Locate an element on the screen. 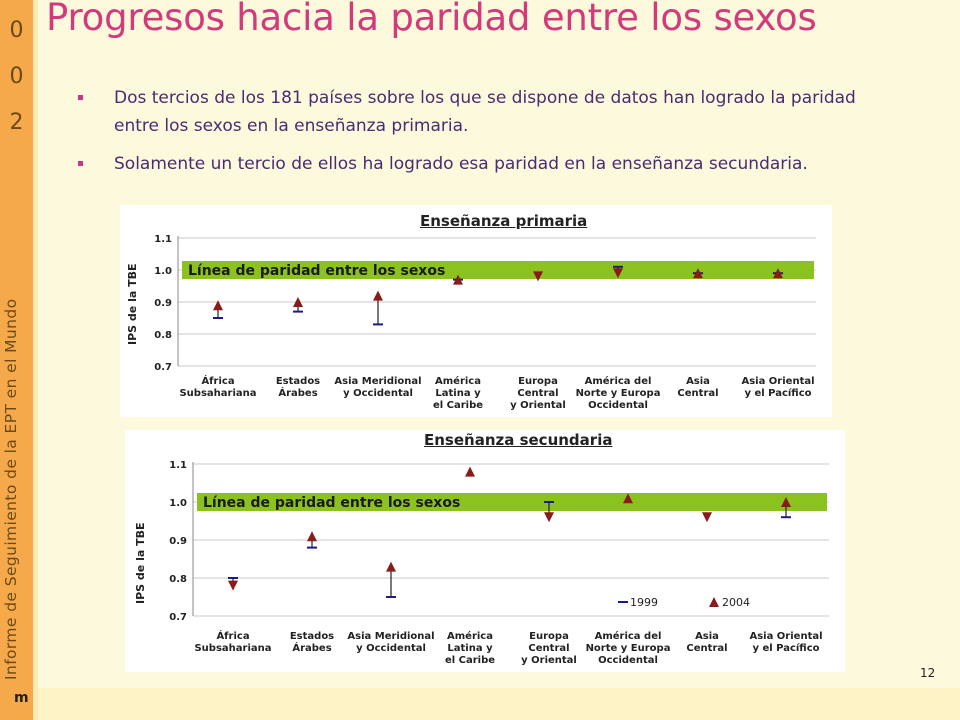  chart-title-primary: Enseñanza primaria is located at coordinates (504, 221).